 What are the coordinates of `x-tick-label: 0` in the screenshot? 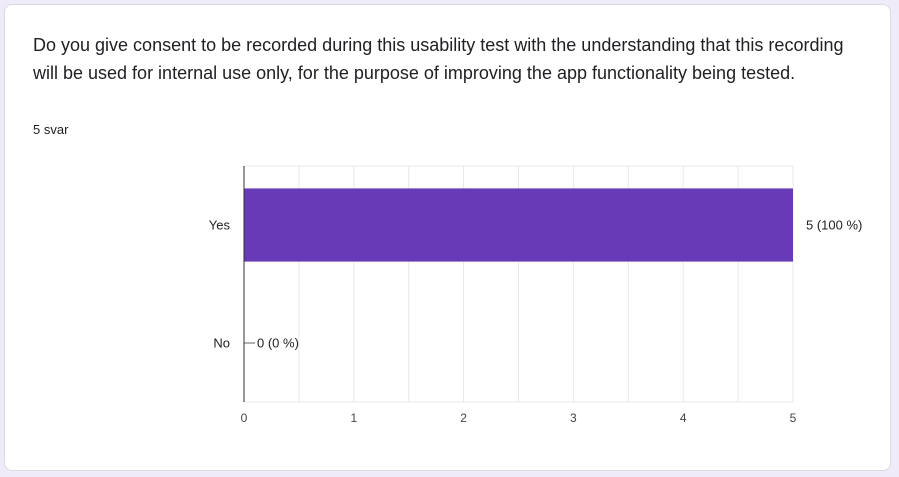 It's located at (244, 418).